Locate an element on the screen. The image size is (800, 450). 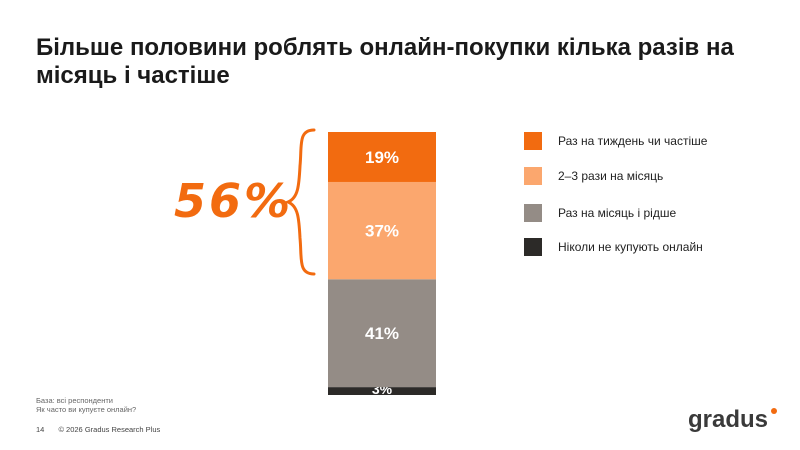
curly-brace-icon is located at coordinates (300, 202).